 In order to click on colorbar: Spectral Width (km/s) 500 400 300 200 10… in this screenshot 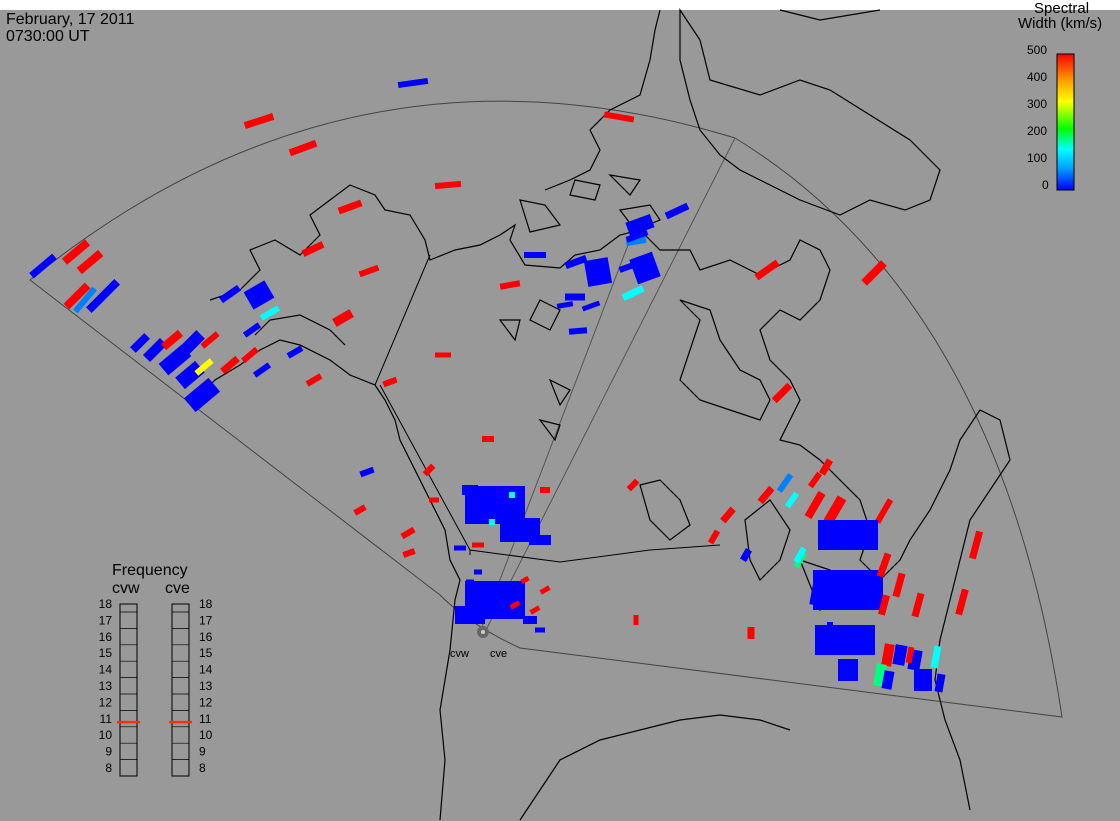, I will do `click(1060, 96)`.